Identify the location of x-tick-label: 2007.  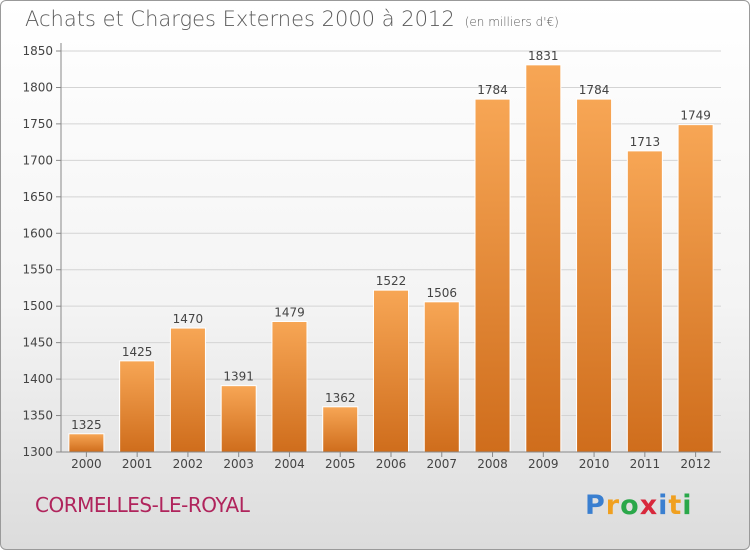
(441, 464).